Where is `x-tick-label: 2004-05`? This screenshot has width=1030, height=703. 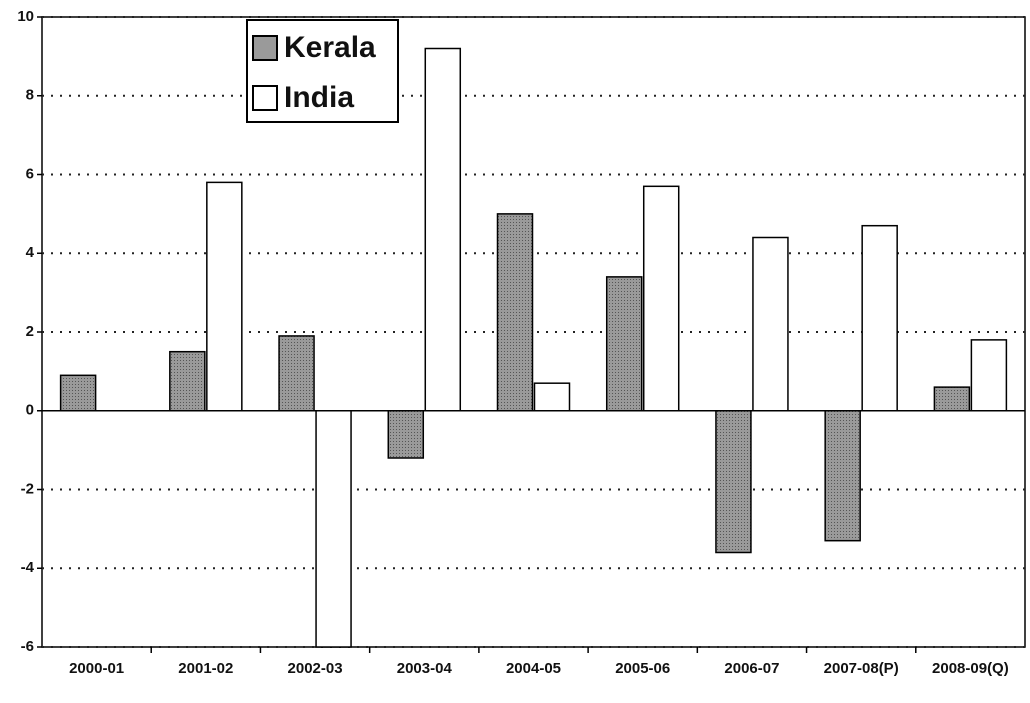 x-tick-label: 2004-05 is located at coordinates (533, 668).